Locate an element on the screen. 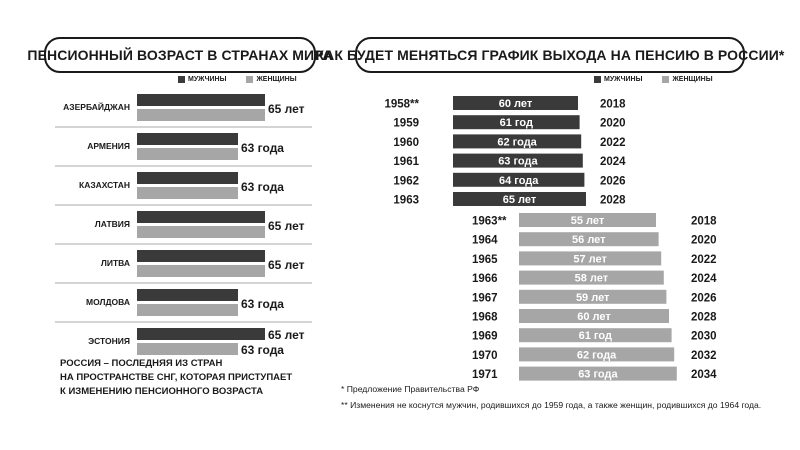 The width and height of the screenshot is (800, 450). bar-value-label: 65 лет is located at coordinates (520, 200).